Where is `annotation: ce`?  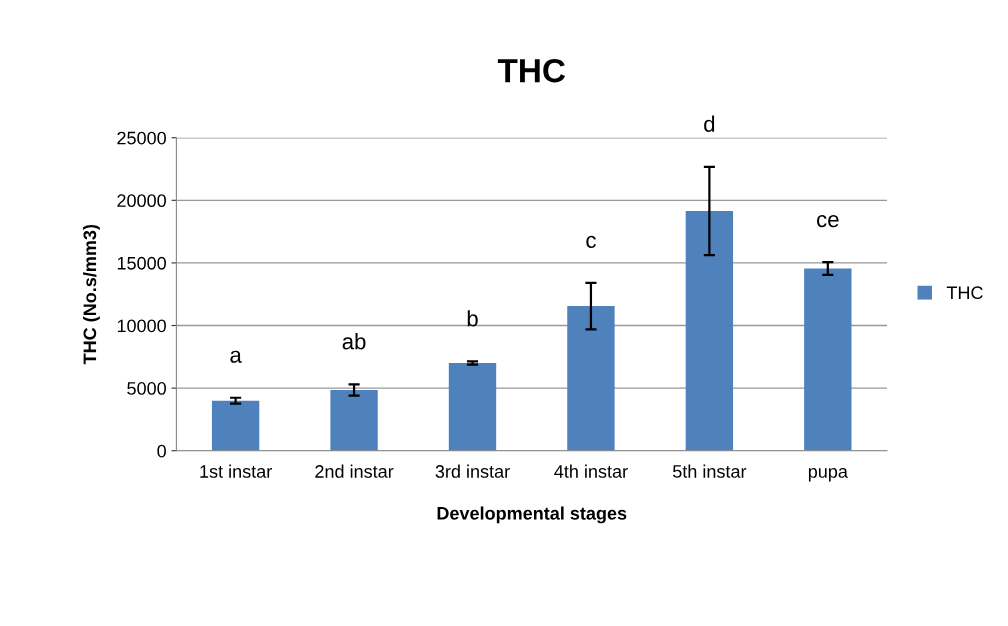 annotation: ce is located at coordinates (828, 221).